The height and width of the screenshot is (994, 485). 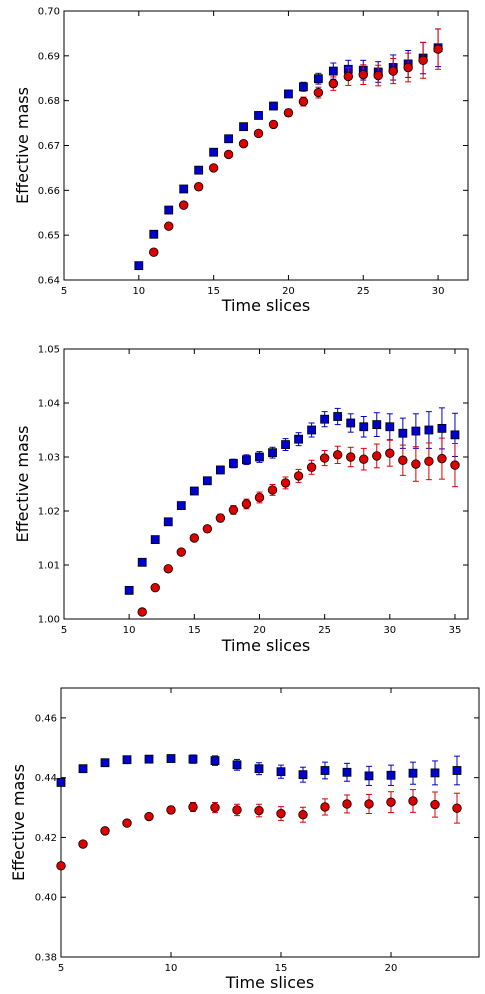 I want to click on y-tick-label: 0.69, so click(x=49, y=56).